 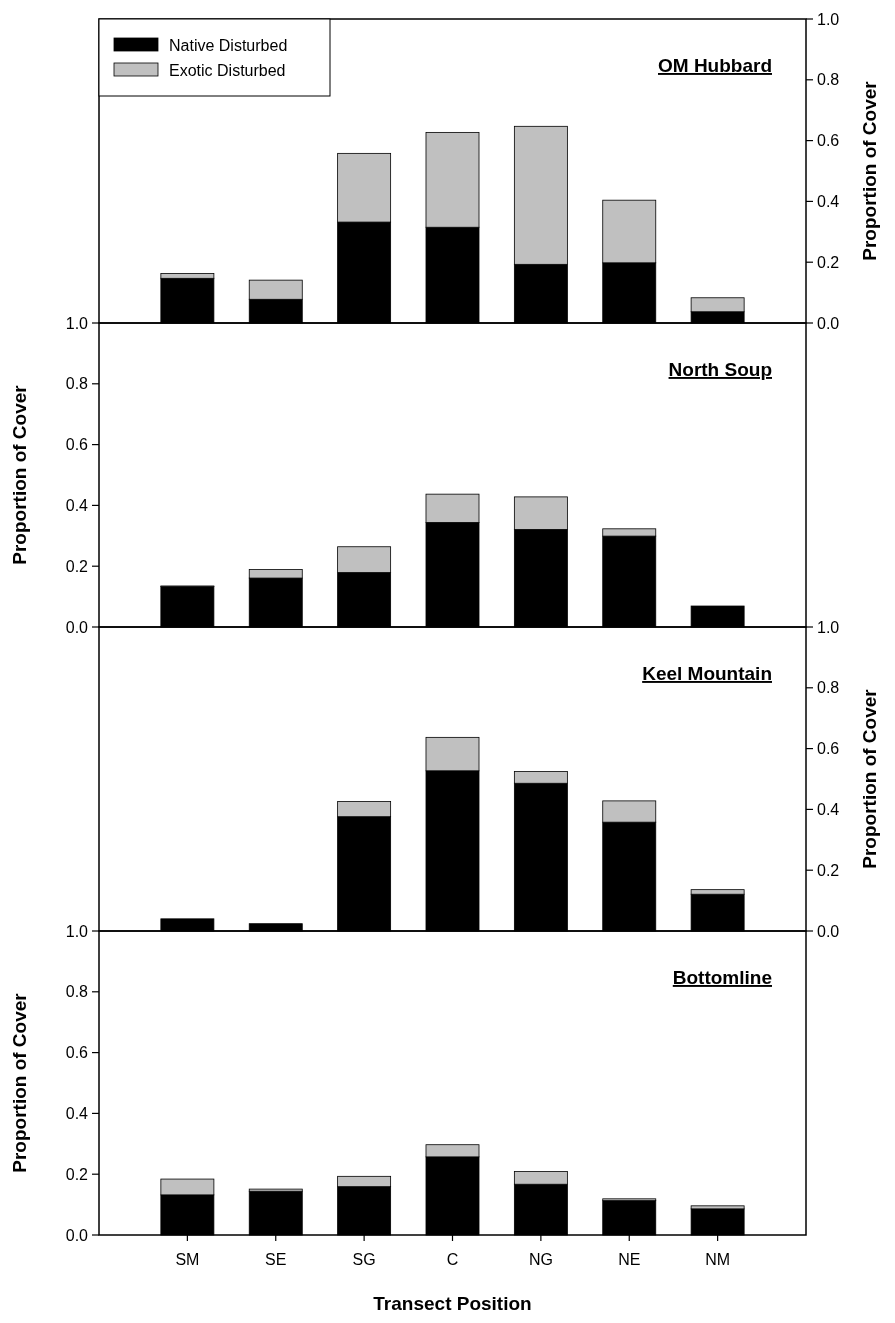 I want to click on x-axis-title: Transect Position, so click(x=452, y=1303).